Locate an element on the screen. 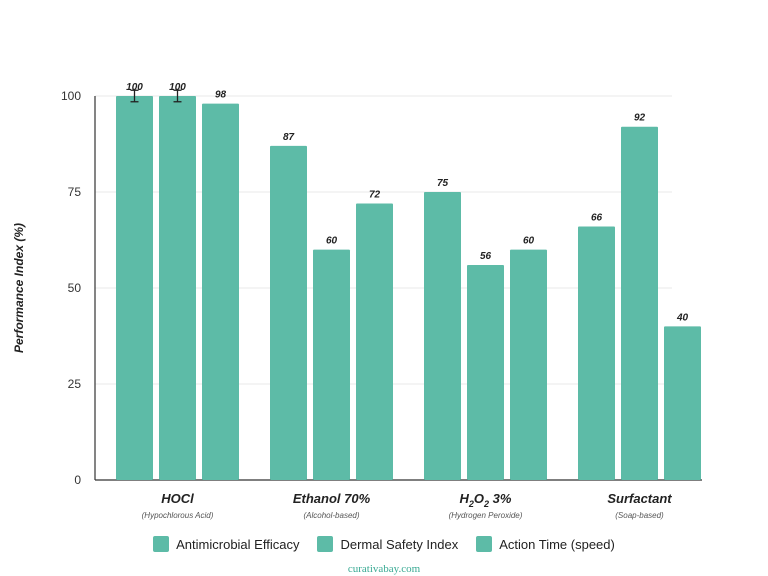 The image size is (768, 576). footer-credit: curativabay.com is located at coordinates (384, 569).